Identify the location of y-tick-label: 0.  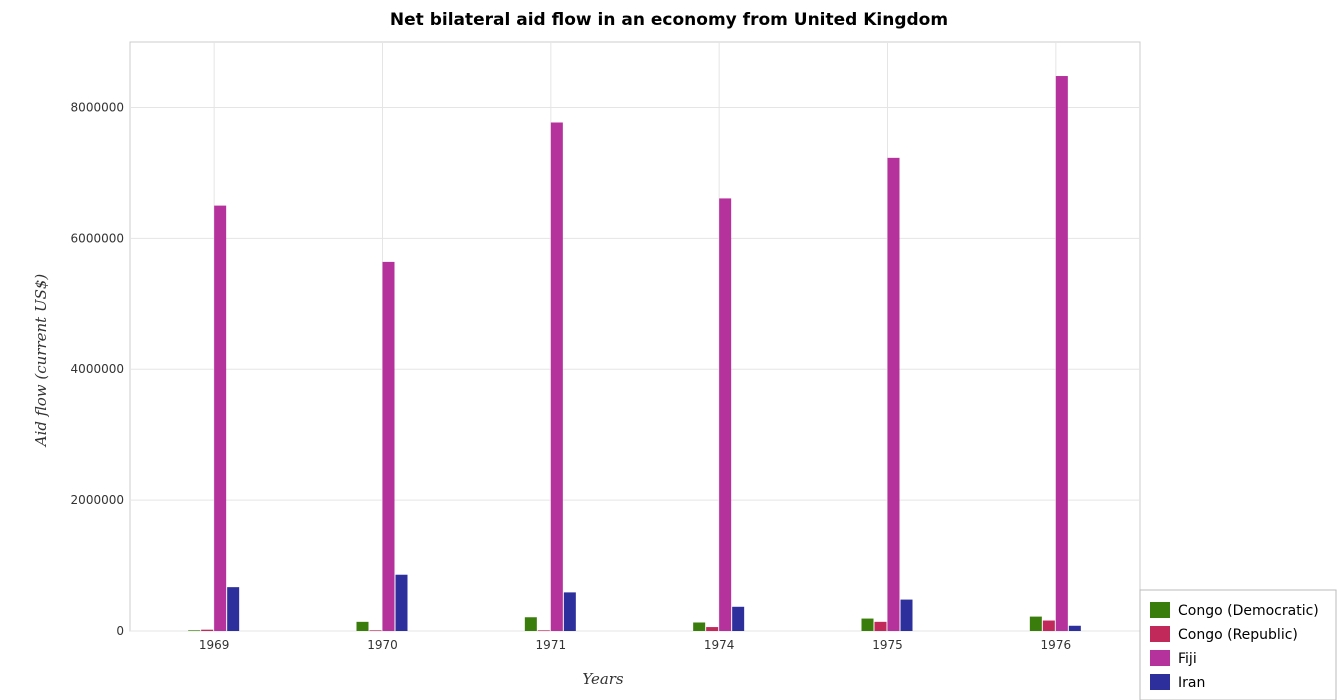
(120, 631).